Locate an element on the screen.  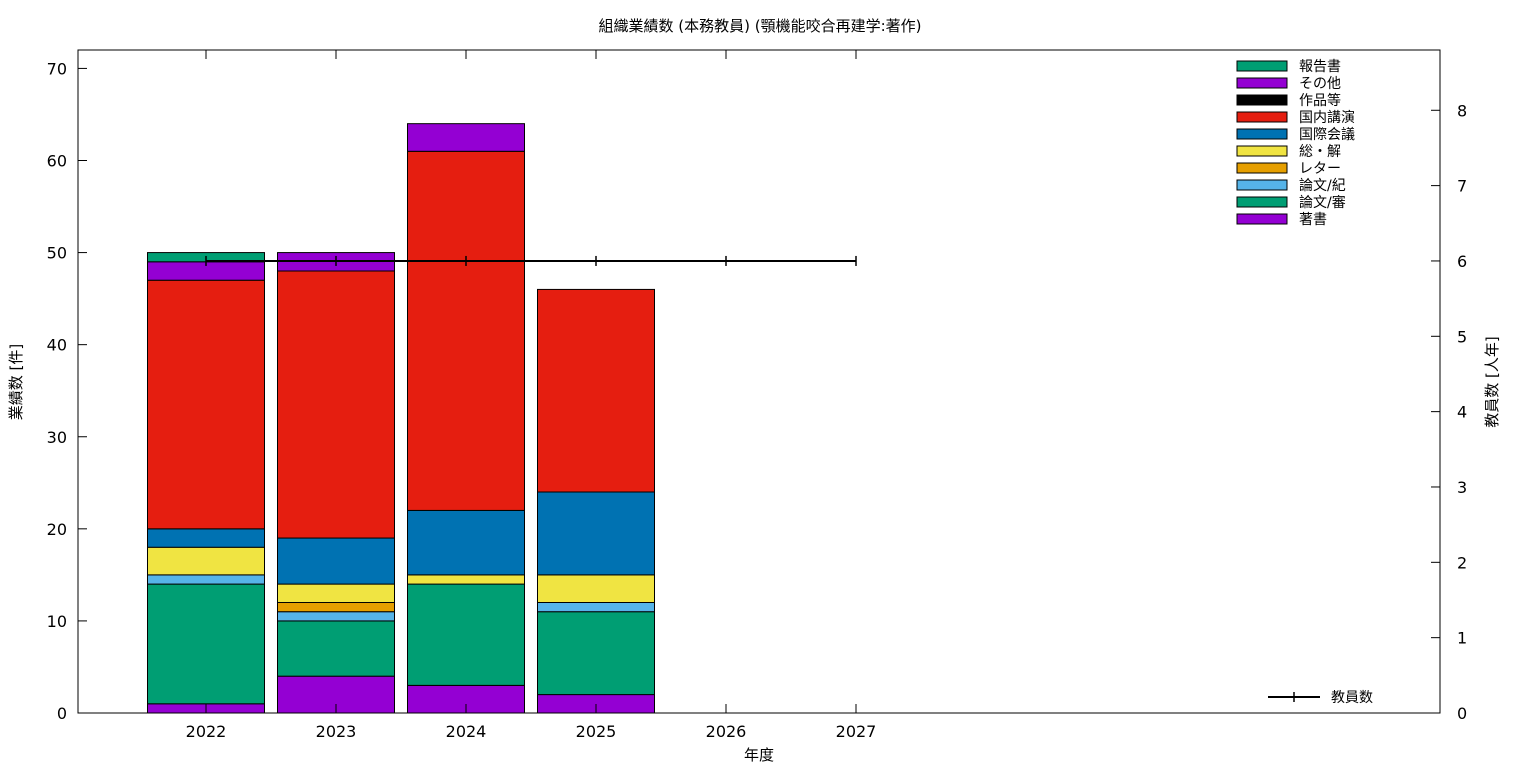
legend-label: 作品等 is located at coordinates (1320, 100).